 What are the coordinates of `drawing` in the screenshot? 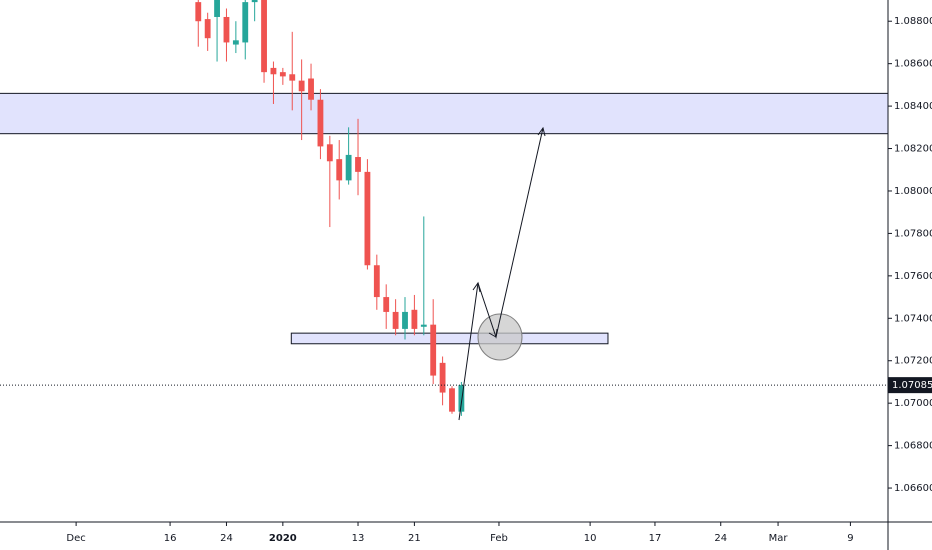 It's located at (502, 273).